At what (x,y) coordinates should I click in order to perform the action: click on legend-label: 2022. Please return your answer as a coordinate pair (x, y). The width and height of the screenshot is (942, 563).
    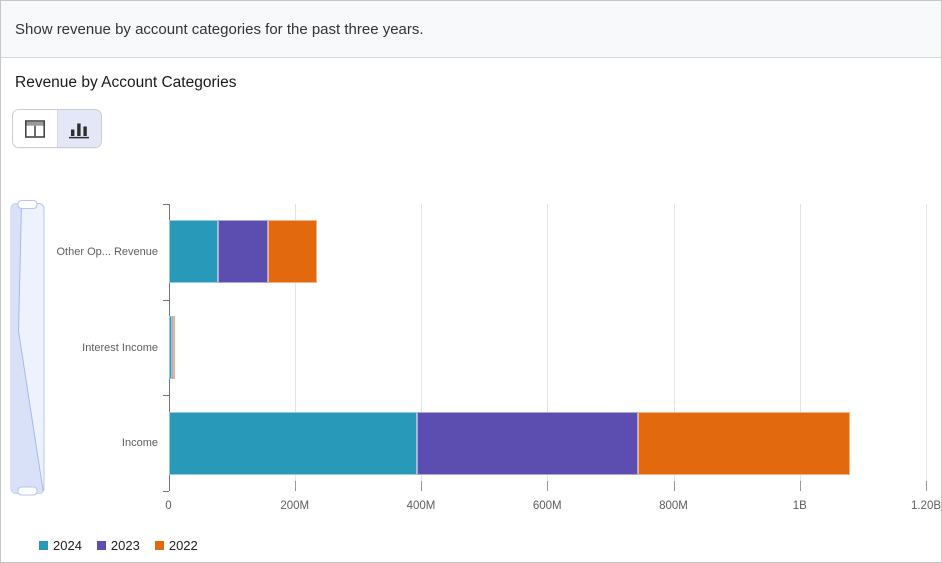
    Looking at the image, I should click on (183, 545).